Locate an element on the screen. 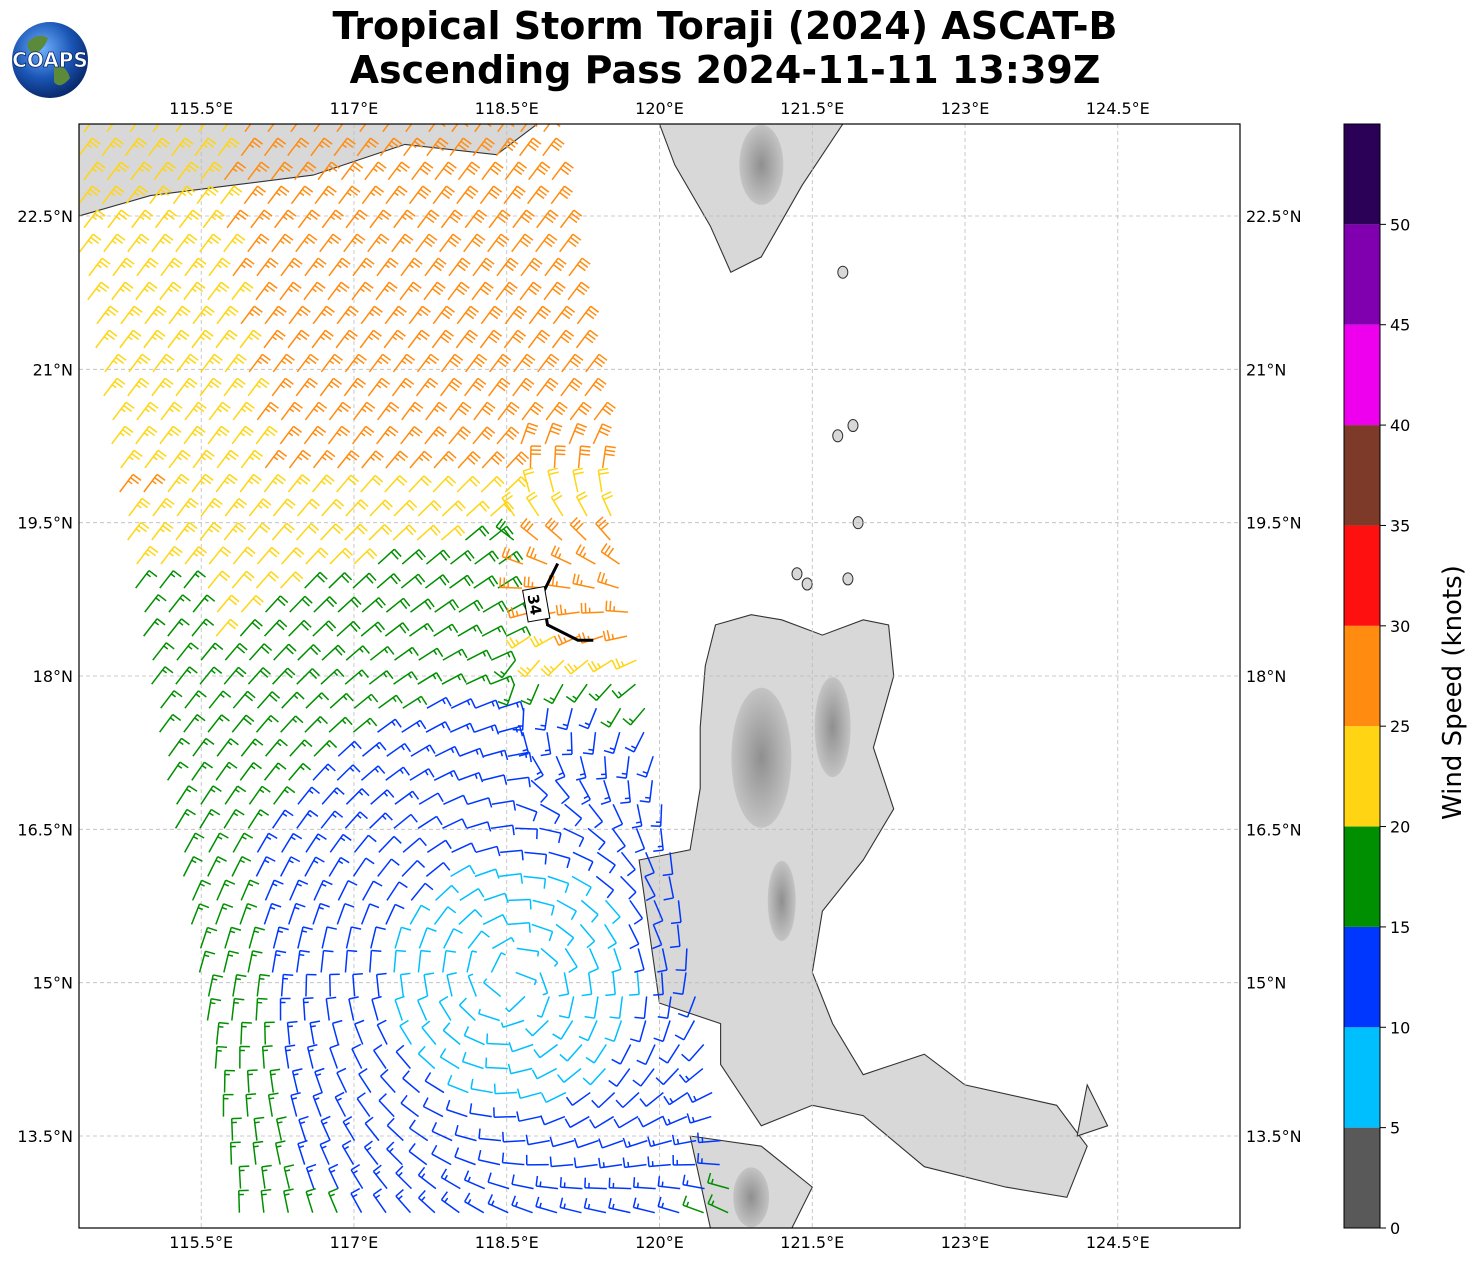 Image resolution: width=1481 pixels, height=1264 pixels. lat-tick-label-left: 15°N is located at coordinates (53, 983).